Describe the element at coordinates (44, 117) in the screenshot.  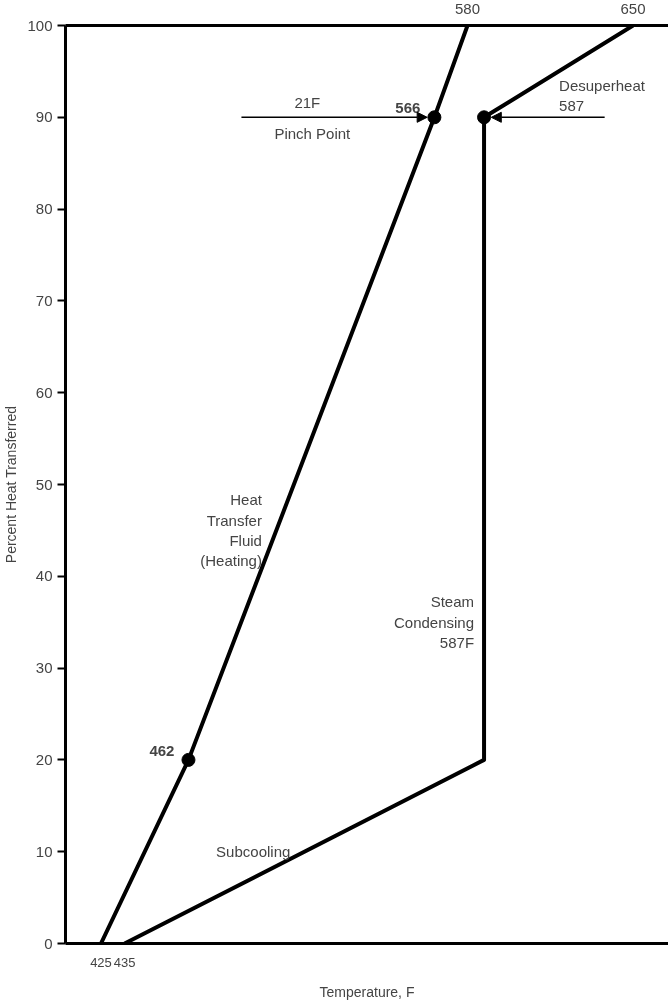
I see `y-tick-label: 90` at that location.